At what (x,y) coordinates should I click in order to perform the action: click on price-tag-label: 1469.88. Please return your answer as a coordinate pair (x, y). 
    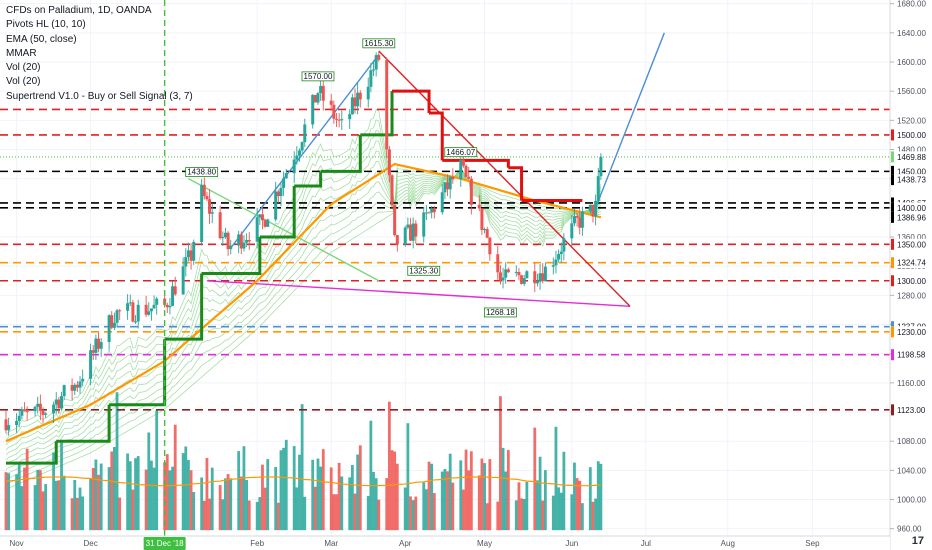
    Looking at the image, I should click on (911, 157).